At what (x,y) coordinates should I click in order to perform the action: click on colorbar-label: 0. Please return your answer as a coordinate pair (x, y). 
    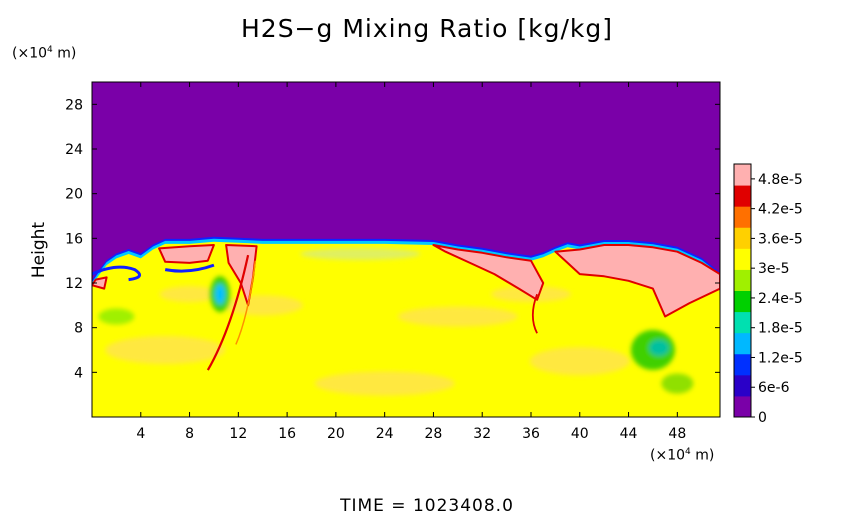
    Looking at the image, I should click on (762, 418).